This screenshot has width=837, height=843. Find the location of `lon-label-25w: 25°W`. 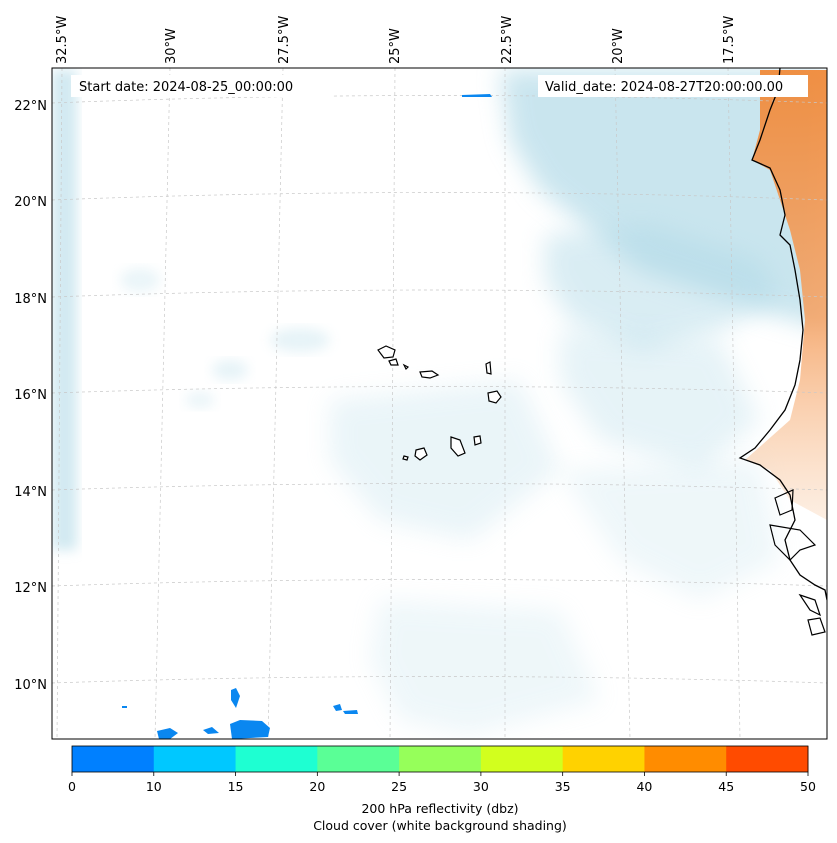

lon-label-25w: 25°W is located at coordinates (395, 46).